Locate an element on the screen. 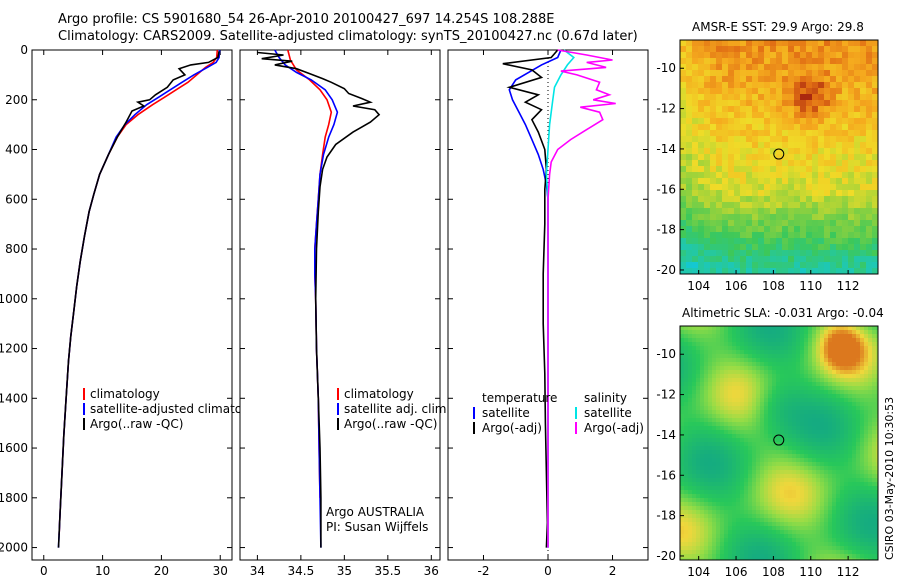 The width and height of the screenshot is (900, 580). y-tick-label: 1000 is located at coordinates (14, 299).